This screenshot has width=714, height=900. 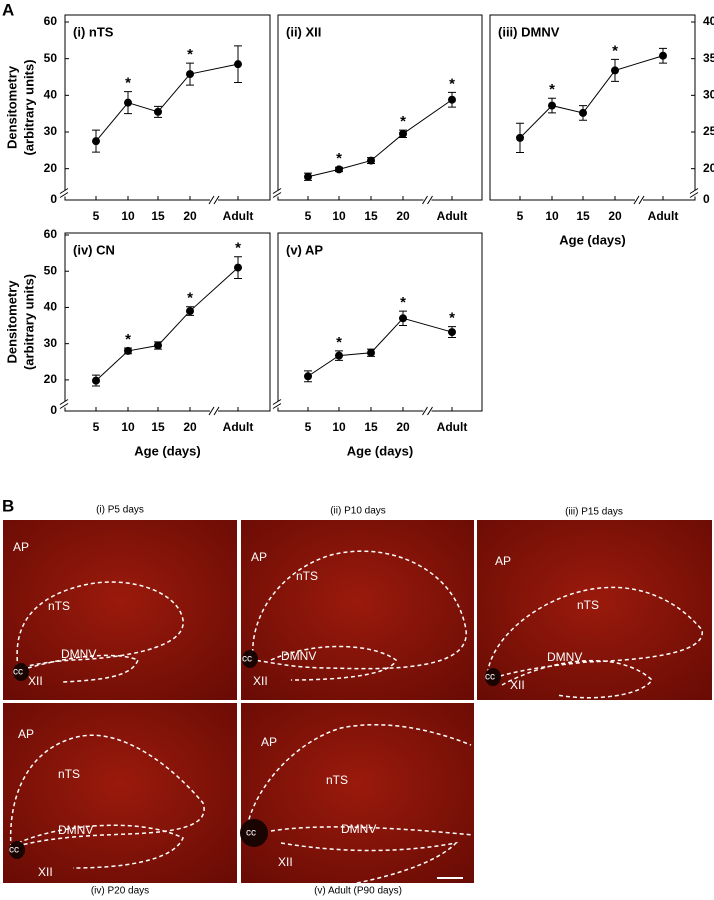 What do you see at coordinates (51, 234) in the screenshot?
I see `y-tick-label: 60` at bounding box center [51, 234].